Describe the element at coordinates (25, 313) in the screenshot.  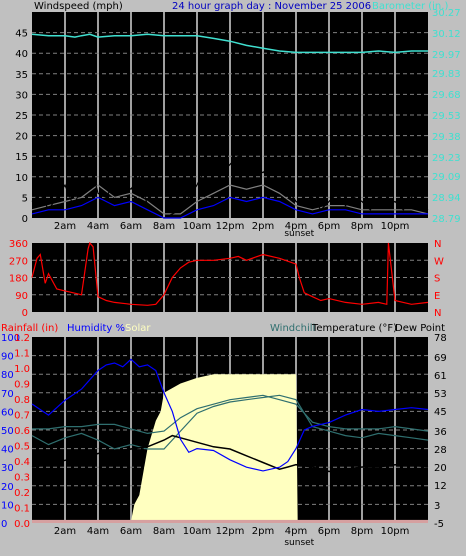
I see `direction-tick-label: 0` at that location.